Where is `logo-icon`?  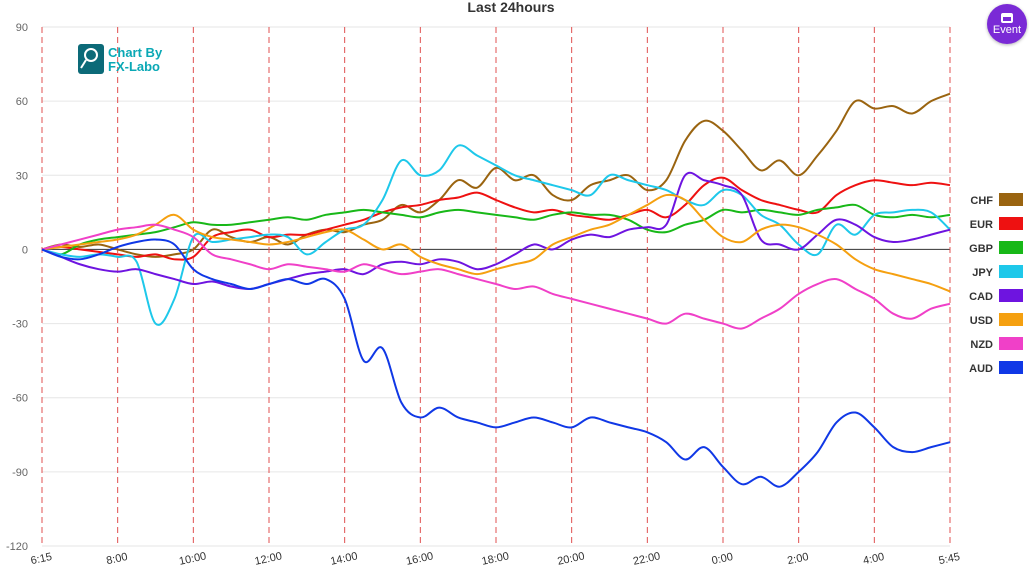 logo-icon is located at coordinates (91, 59).